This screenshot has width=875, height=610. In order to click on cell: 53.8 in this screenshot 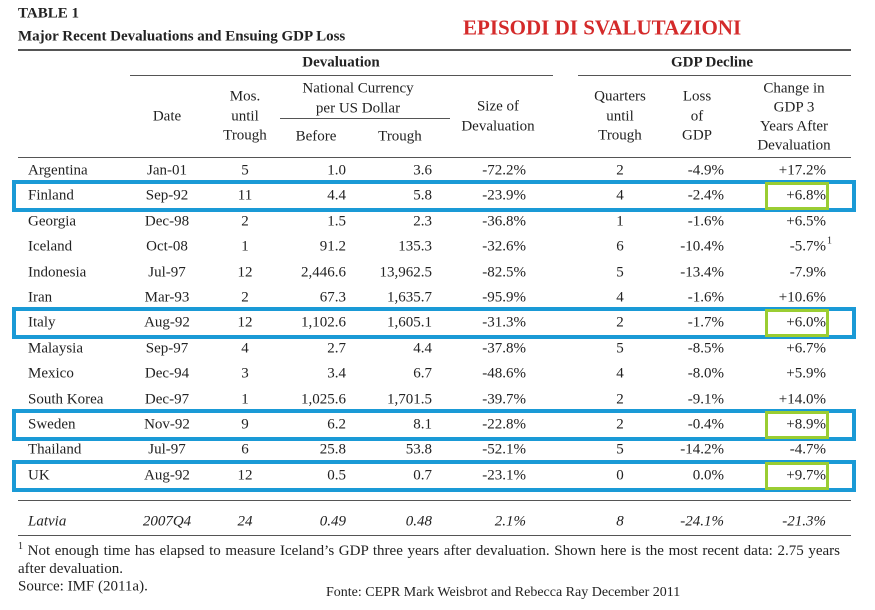, I will do `click(418, 449)`.